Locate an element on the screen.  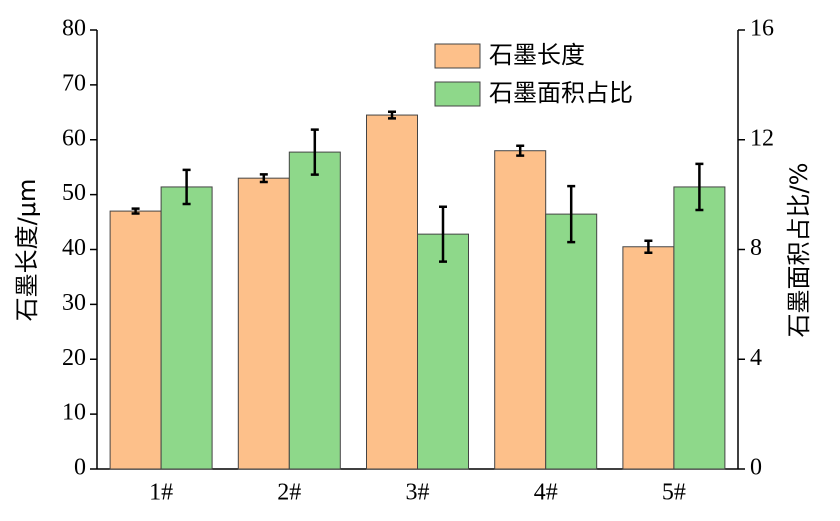
x-tick-label: 1# is located at coordinates (161, 493).